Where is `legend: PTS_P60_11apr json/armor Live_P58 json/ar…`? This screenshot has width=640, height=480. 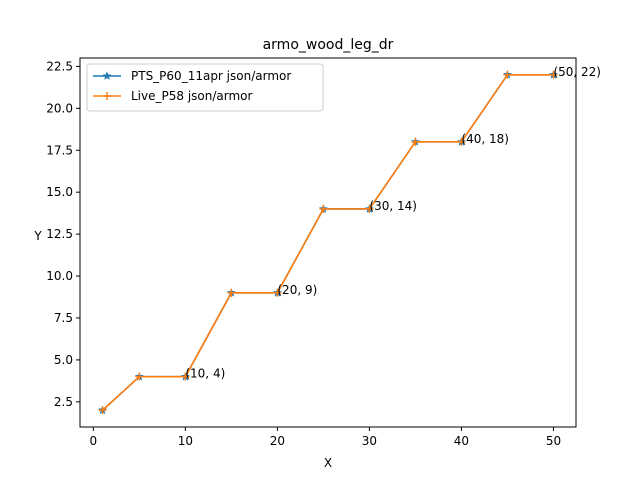 legend: PTS_P60_11apr json/armor Live_P58 json/ar… is located at coordinates (205, 87).